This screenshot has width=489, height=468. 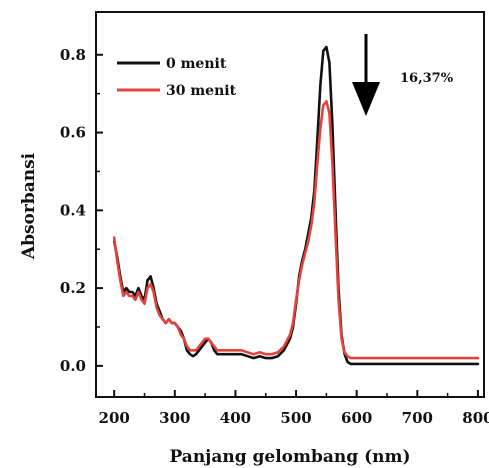 What do you see at coordinates (73, 366) in the screenshot?
I see `y-tick-label: 0.0` at bounding box center [73, 366].